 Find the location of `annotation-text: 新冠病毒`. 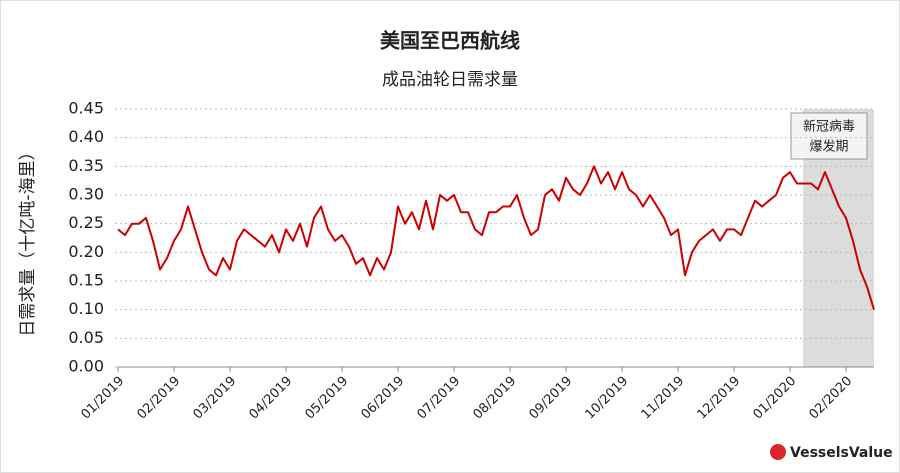

annotation-text: 新冠病毒 is located at coordinates (829, 127).